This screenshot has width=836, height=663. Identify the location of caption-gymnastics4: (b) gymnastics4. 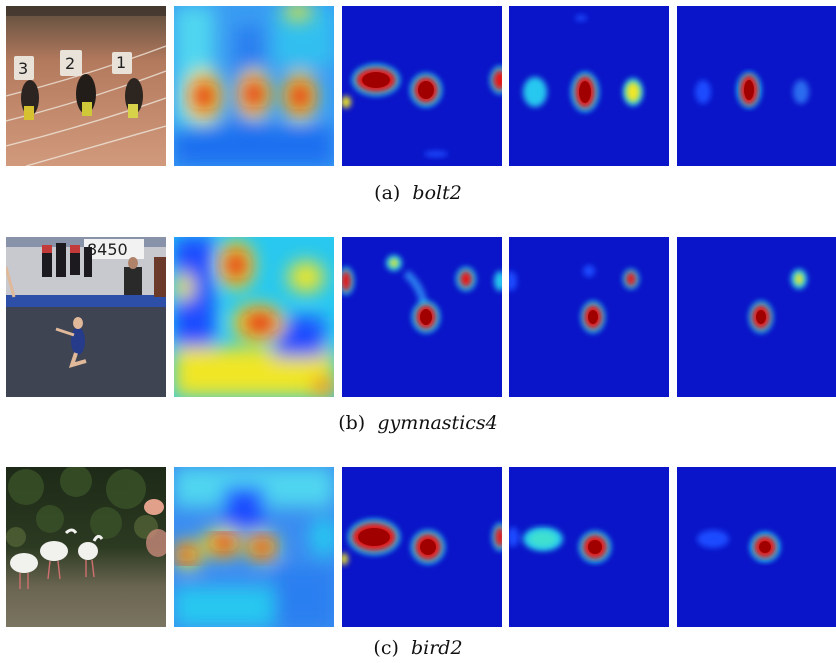
(418, 423).